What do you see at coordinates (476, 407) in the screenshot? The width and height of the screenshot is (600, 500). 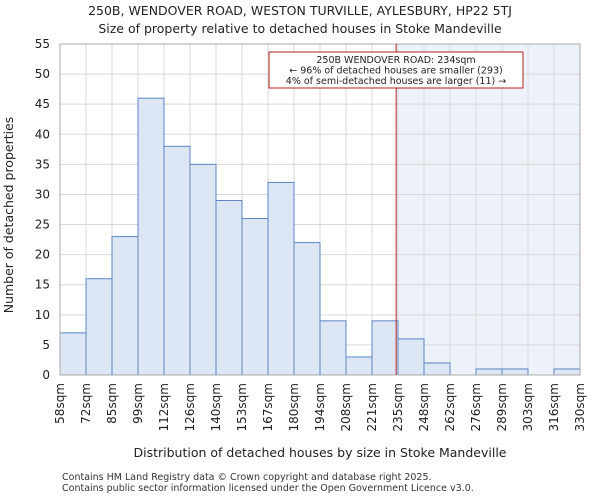 I see `x-tick-label: 276sqm` at bounding box center [476, 407].